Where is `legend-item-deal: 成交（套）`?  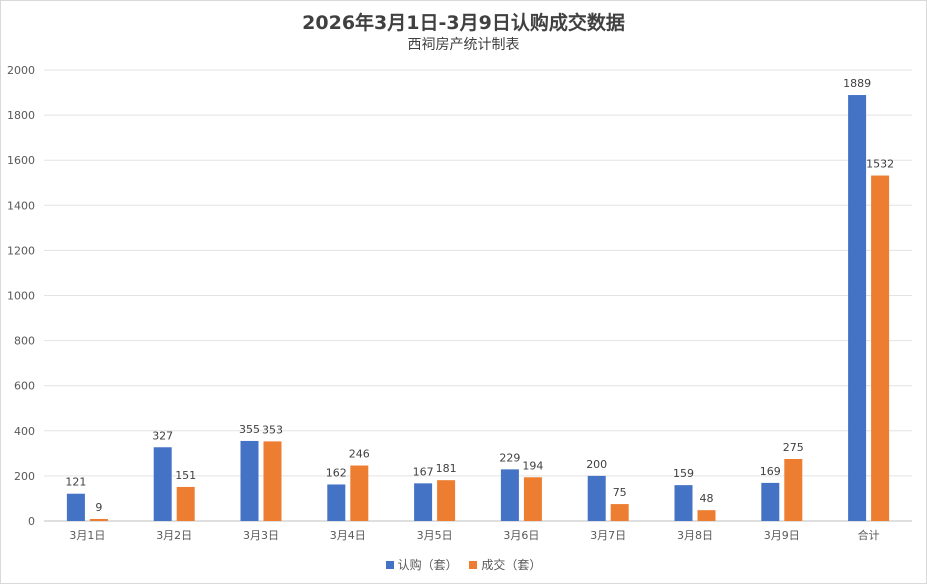 legend-item-deal: 成交（套） is located at coordinates (505, 564).